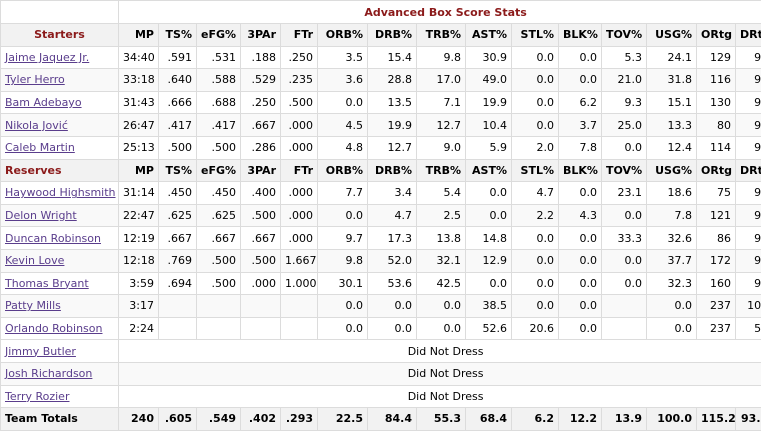 This screenshot has height=433, width=761. I want to click on player-link: Nikola Jović, so click(36, 125).